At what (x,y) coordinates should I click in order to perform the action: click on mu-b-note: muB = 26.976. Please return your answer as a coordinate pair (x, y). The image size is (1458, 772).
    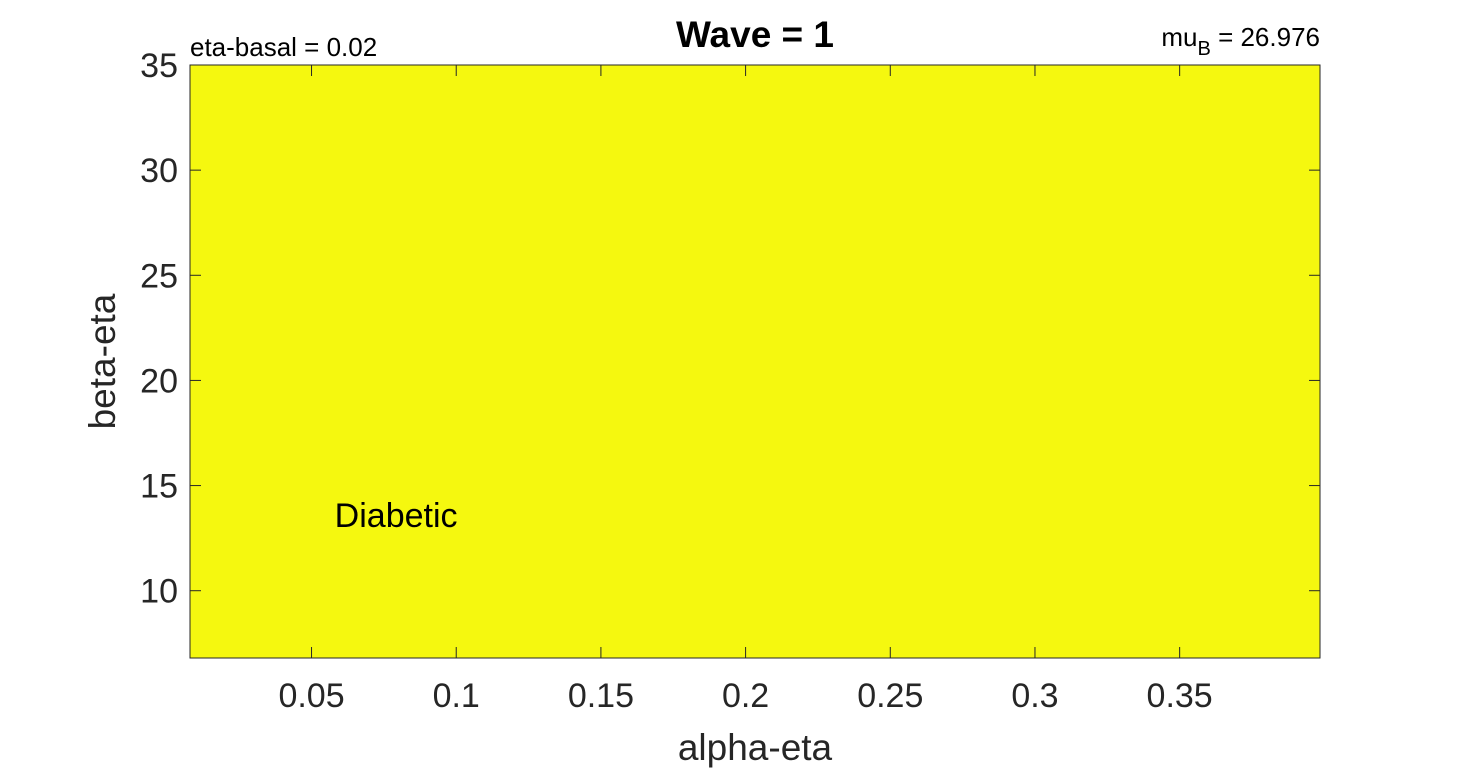
    Looking at the image, I should click on (1240, 41).